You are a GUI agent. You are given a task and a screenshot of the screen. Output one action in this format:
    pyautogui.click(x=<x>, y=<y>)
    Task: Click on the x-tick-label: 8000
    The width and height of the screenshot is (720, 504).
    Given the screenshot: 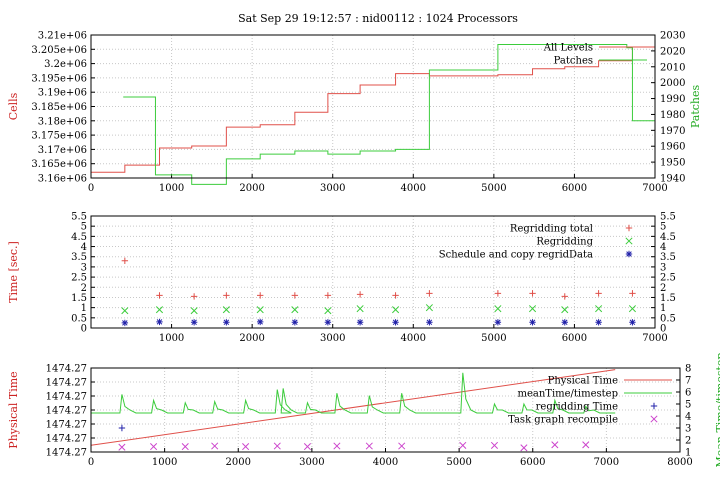 What is the action you would take?
    pyautogui.click(x=679, y=462)
    